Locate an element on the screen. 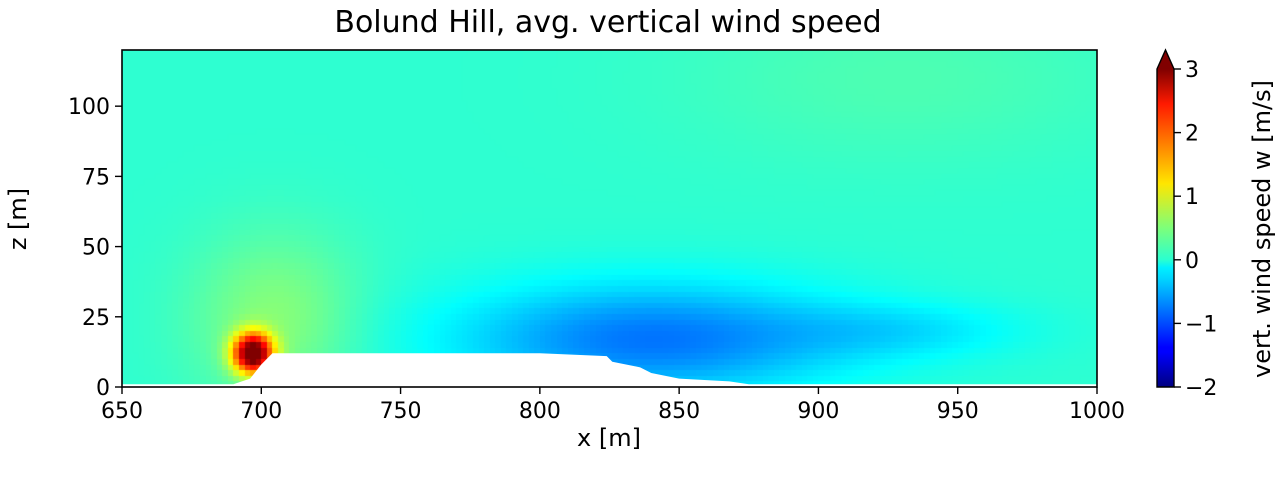  colorbar-tick-label: −2 is located at coordinates (1201, 388).